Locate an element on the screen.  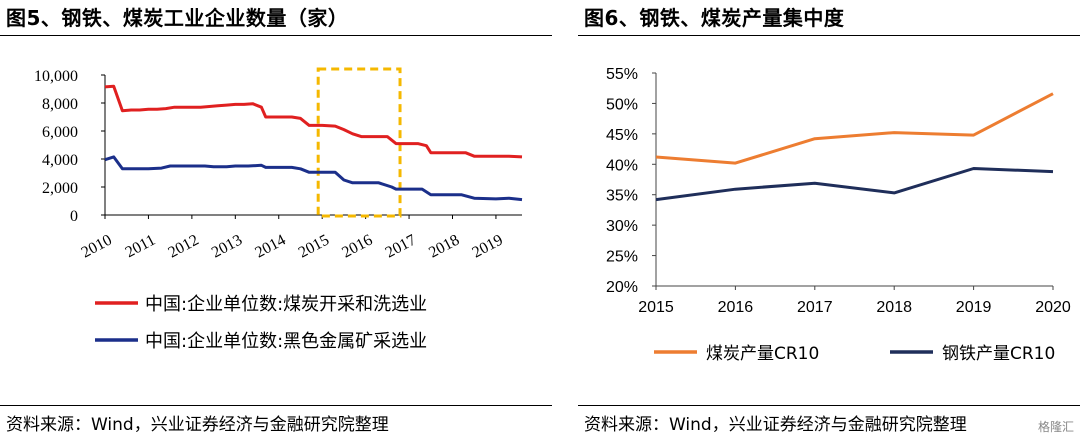
left-x-tick-label: 2011 is located at coordinates (141, 247).